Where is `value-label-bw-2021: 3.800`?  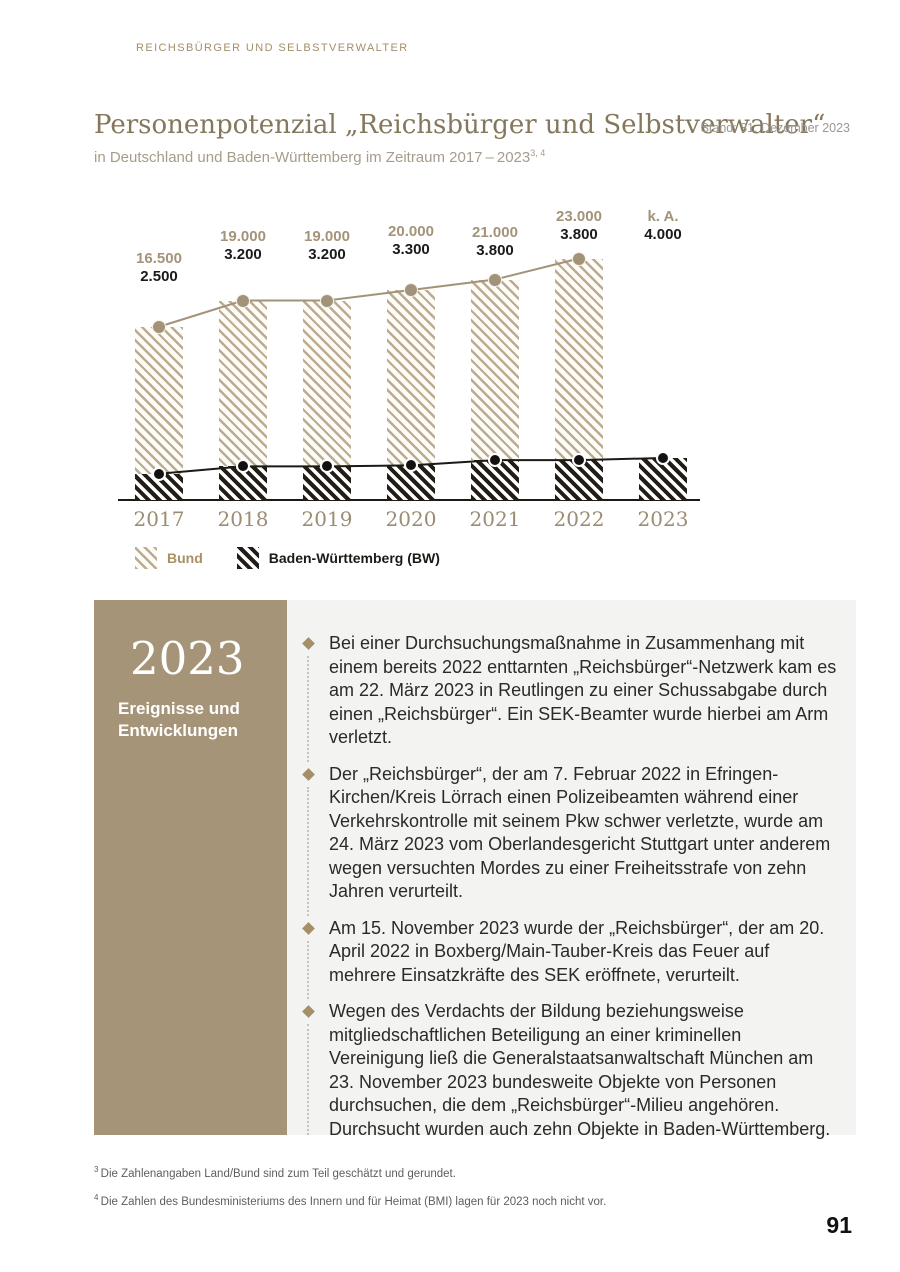
value-label-bw-2021: 3.800 is located at coordinates (495, 250).